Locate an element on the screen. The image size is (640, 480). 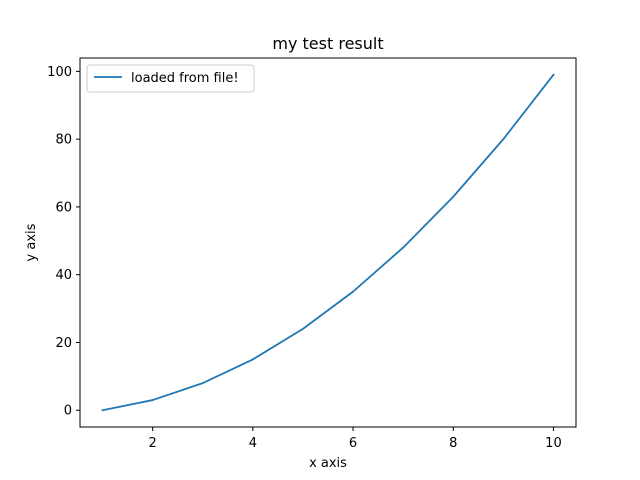
y-axis-ticks: 0 20 40 60 80 100 is located at coordinates (63, 242).